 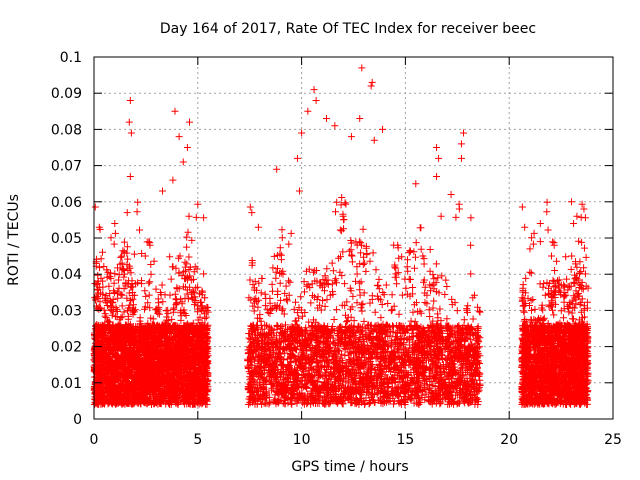 What do you see at coordinates (66, 348) in the screenshot?
I see `y-tick-label: 0.02` at bounding box center [66, 348].